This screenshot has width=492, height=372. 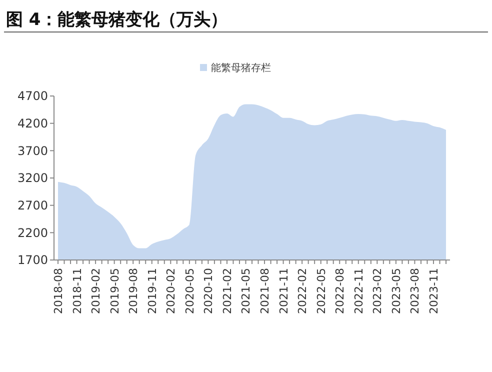 I want to click on x-tick-label: 2019-11, so click(x=152, y=291).